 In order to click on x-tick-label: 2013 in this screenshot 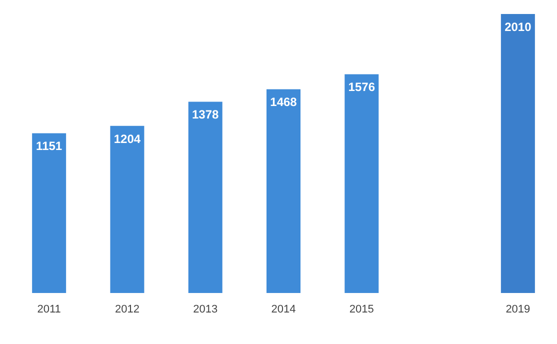, I will do `click(205, 310)`.